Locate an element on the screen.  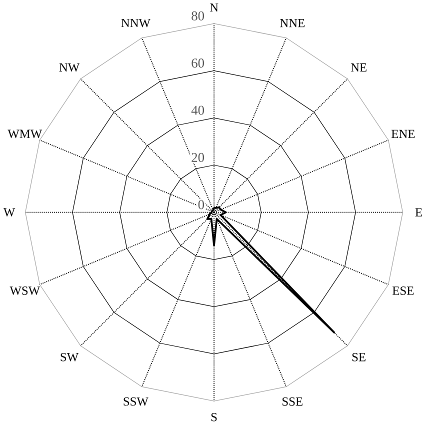
spoke-label: SW is located at coordinates (69, 357).